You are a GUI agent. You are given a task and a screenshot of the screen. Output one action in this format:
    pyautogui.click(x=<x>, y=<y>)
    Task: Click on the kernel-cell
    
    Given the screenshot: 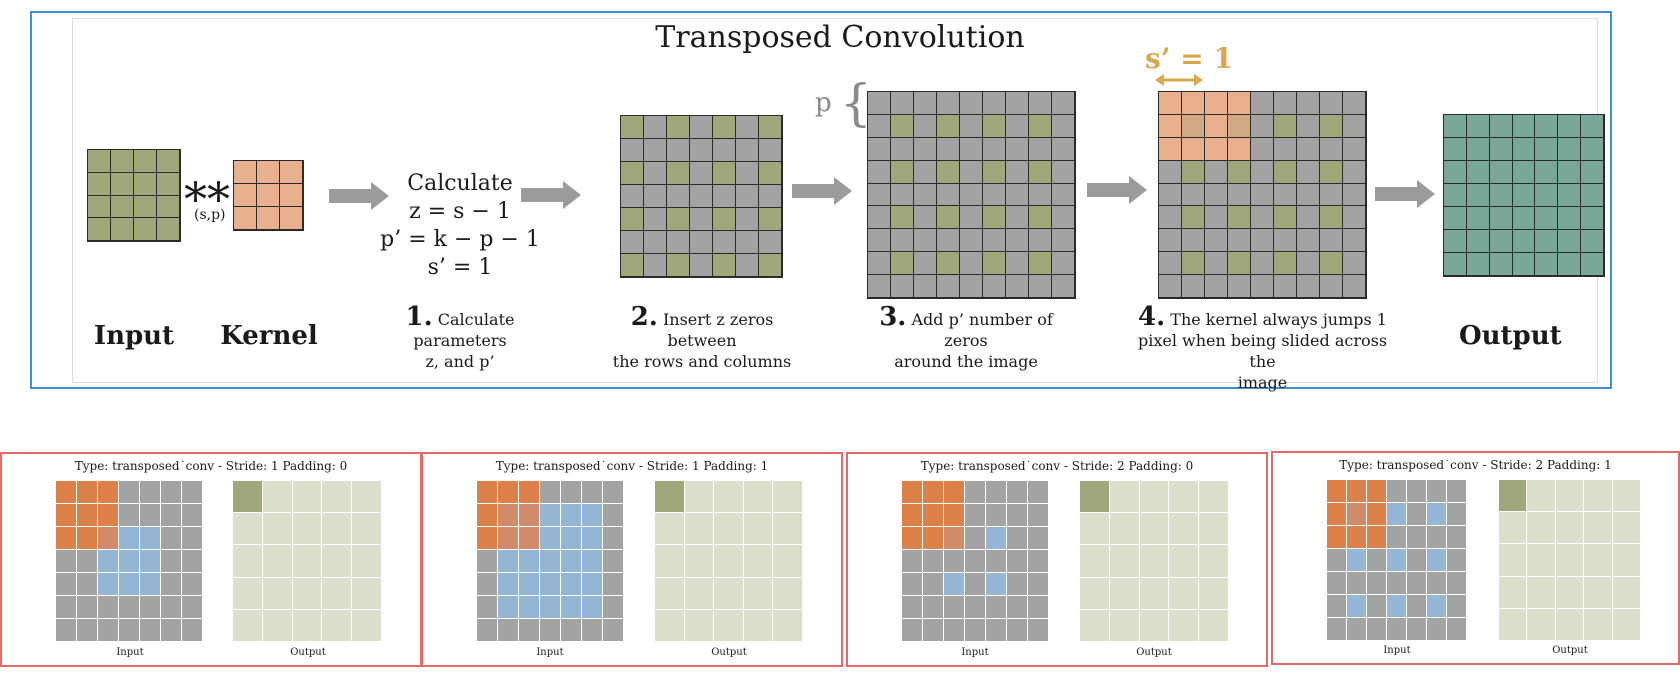 What is the action you would take?
    pyautogui.click(x=268, y=218)
    